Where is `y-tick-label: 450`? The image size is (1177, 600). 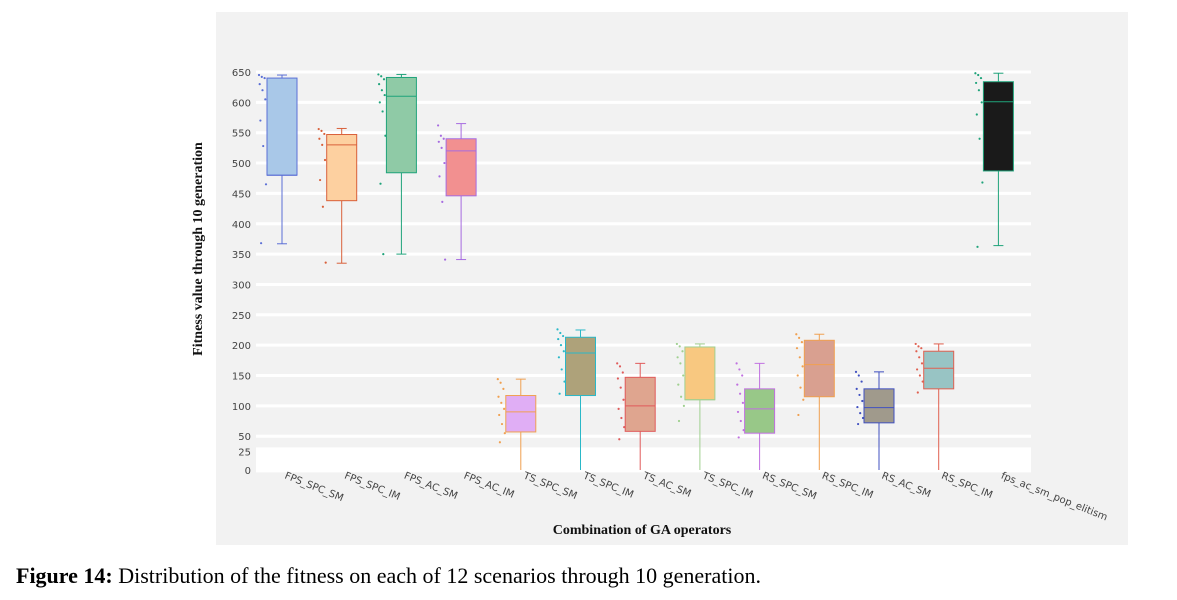 y-tick-label: 450 is located at coordinates (241, 194).